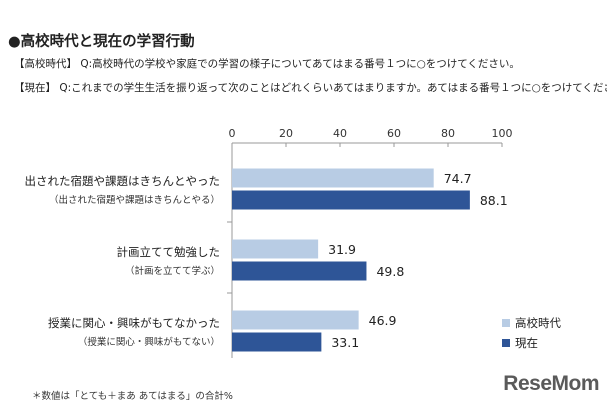 The height and width of the screenshot is (412, 607). Describe the element at coordinates (526, 343) in the screenshot. I see `legend-label-1: 現在` at that location.